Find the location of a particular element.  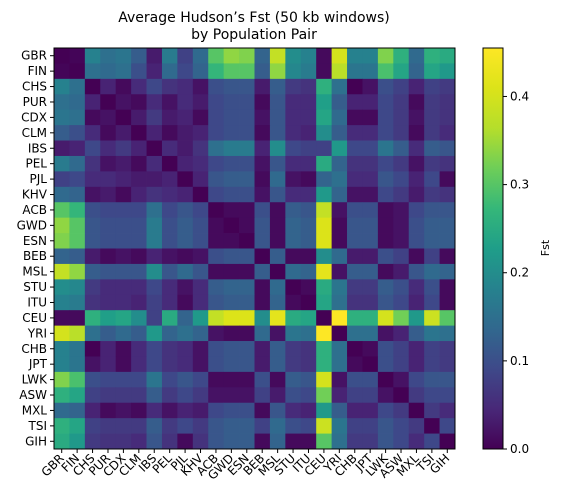

y-tick-label-IBS: IBS is located at coordinates (37, 148).